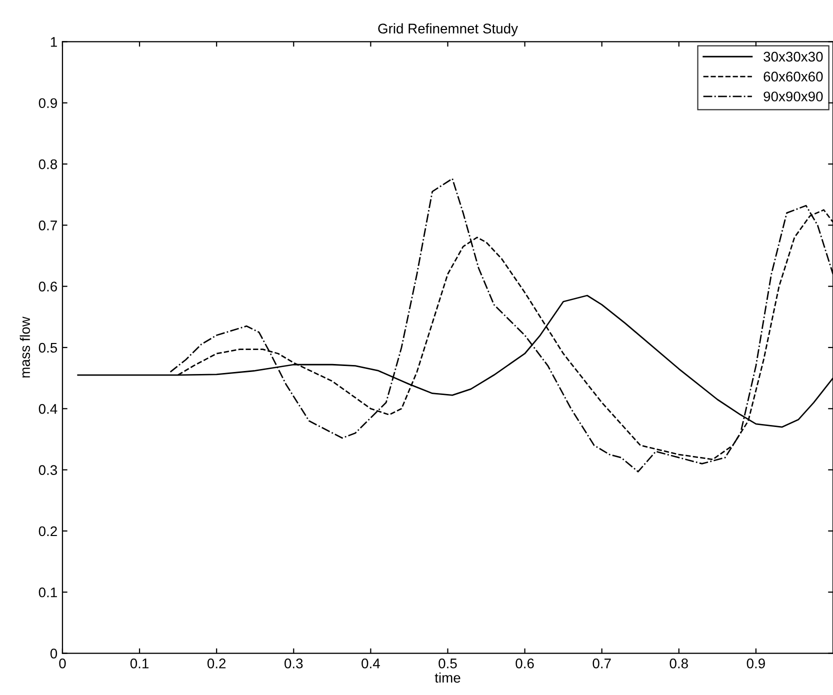 This screenshot has width=833, height=695. I want to click on legend-label: 60x60x60, so click(793, 77).